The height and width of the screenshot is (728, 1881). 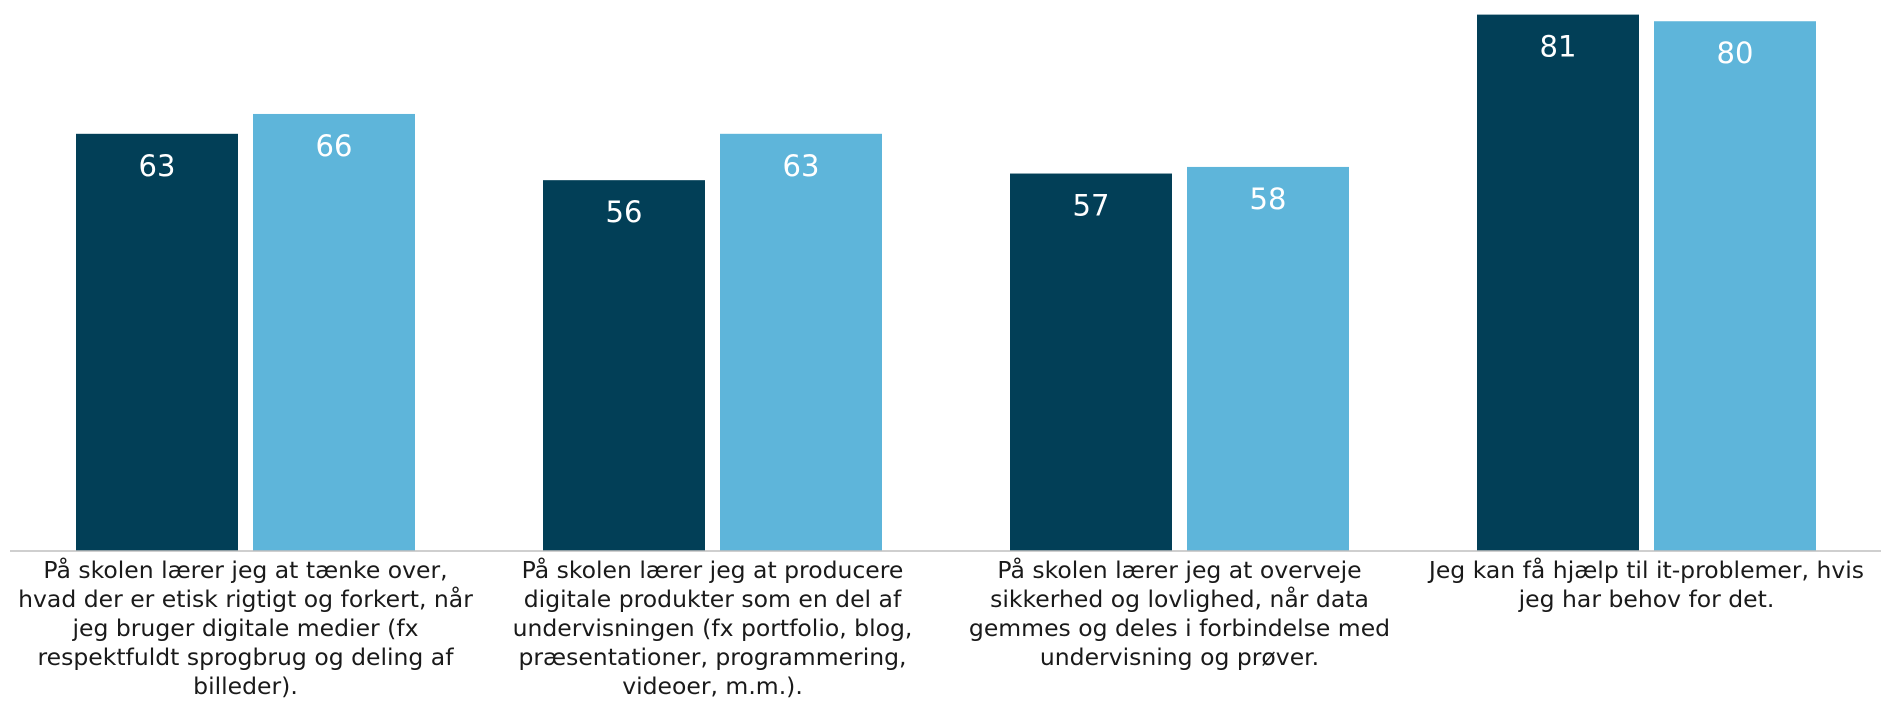 I want to click on value-label: 58, so click(x=1268, y=199).